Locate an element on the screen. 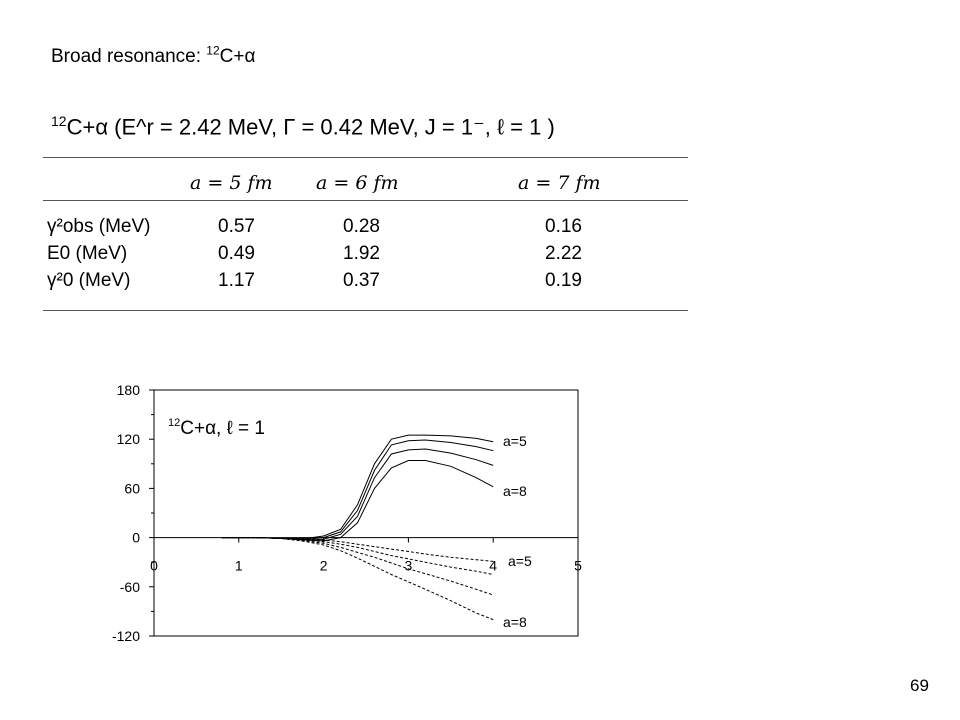 The image size is (960, 720). x-tick-label: 3 is located at coordinates (409, 566).